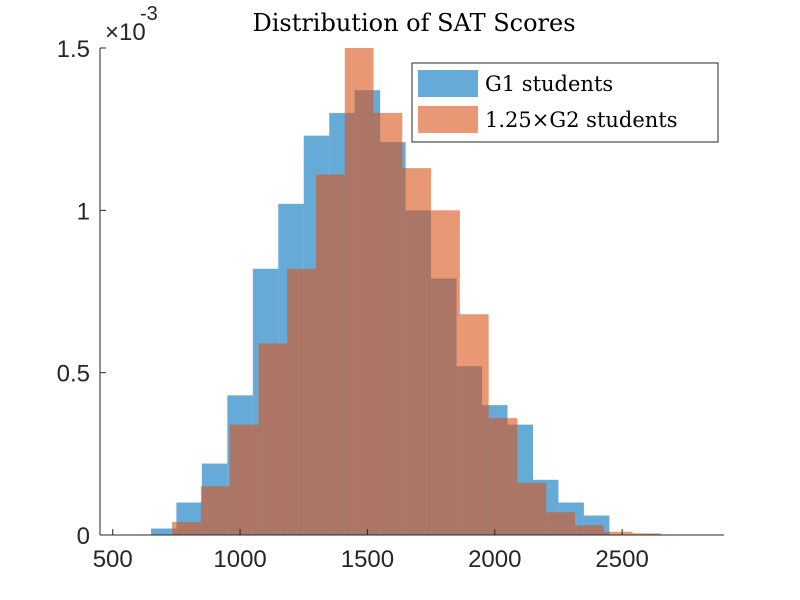  Describe the element at coordinates (549, 84) in the screenshot. I see `legend-label-g1: G1 students` at that location.